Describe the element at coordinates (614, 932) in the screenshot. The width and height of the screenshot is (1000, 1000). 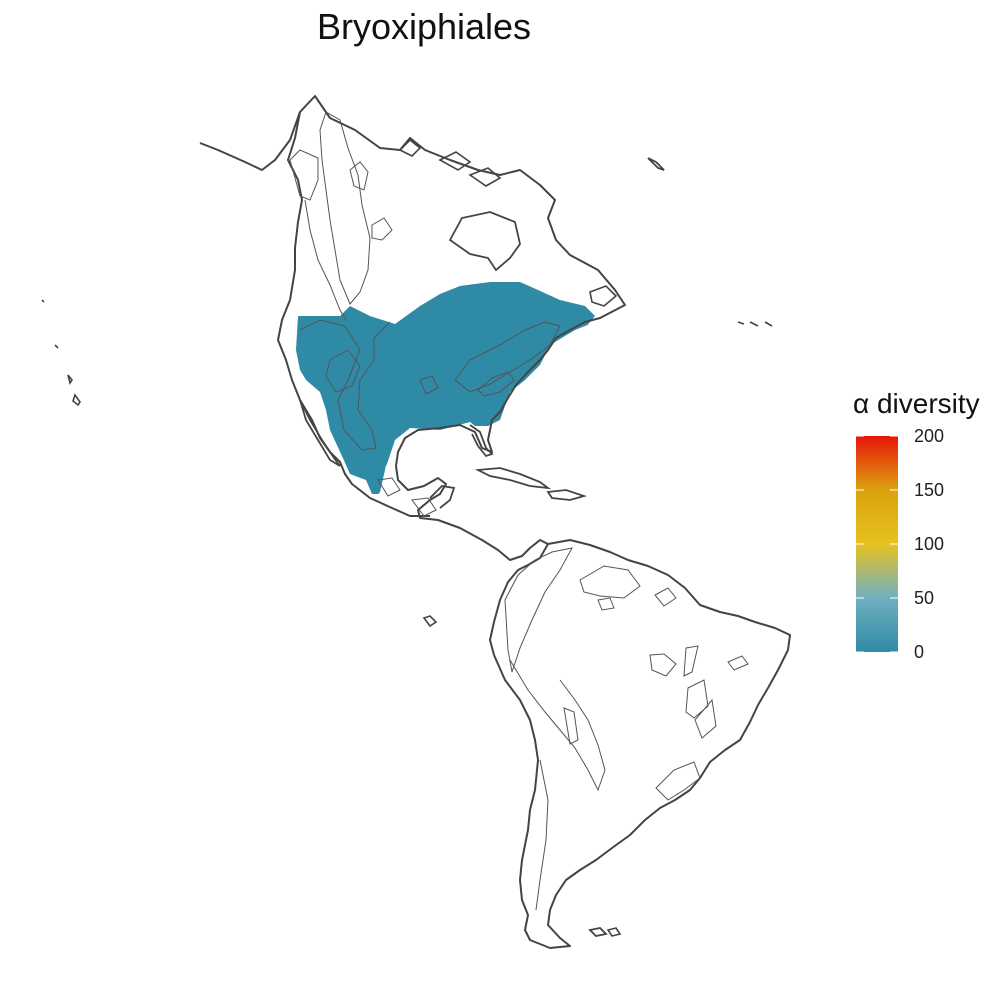
I see `falklands` at that location.